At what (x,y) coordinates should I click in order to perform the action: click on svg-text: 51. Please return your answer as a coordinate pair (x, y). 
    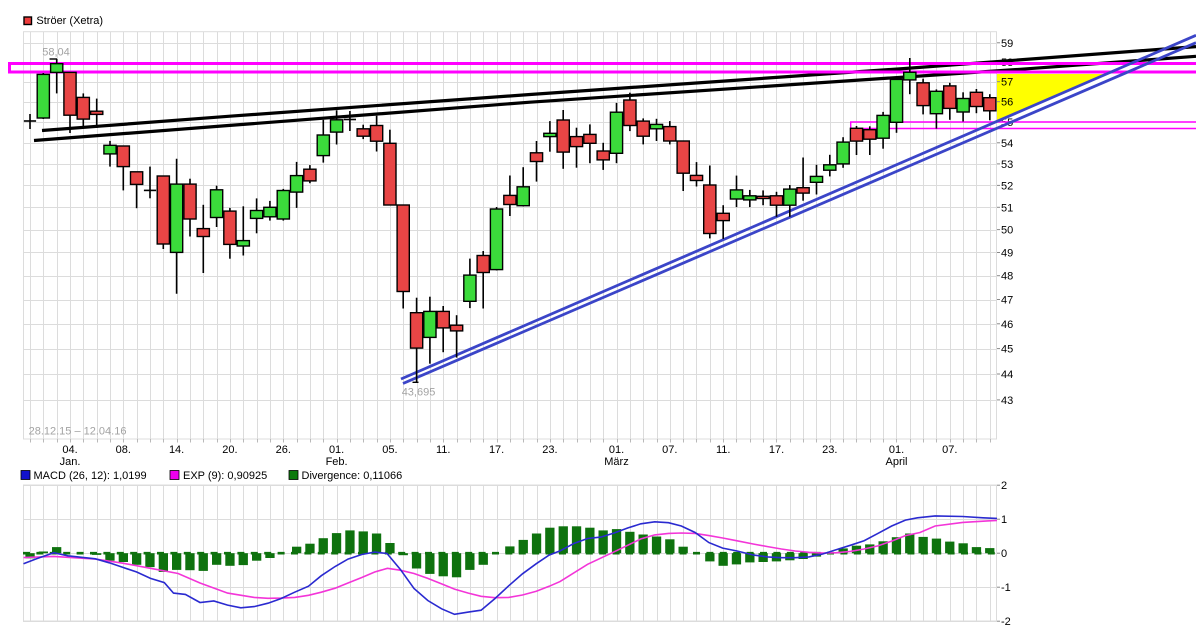
    Looking at the image, I should click on (1007, 208).